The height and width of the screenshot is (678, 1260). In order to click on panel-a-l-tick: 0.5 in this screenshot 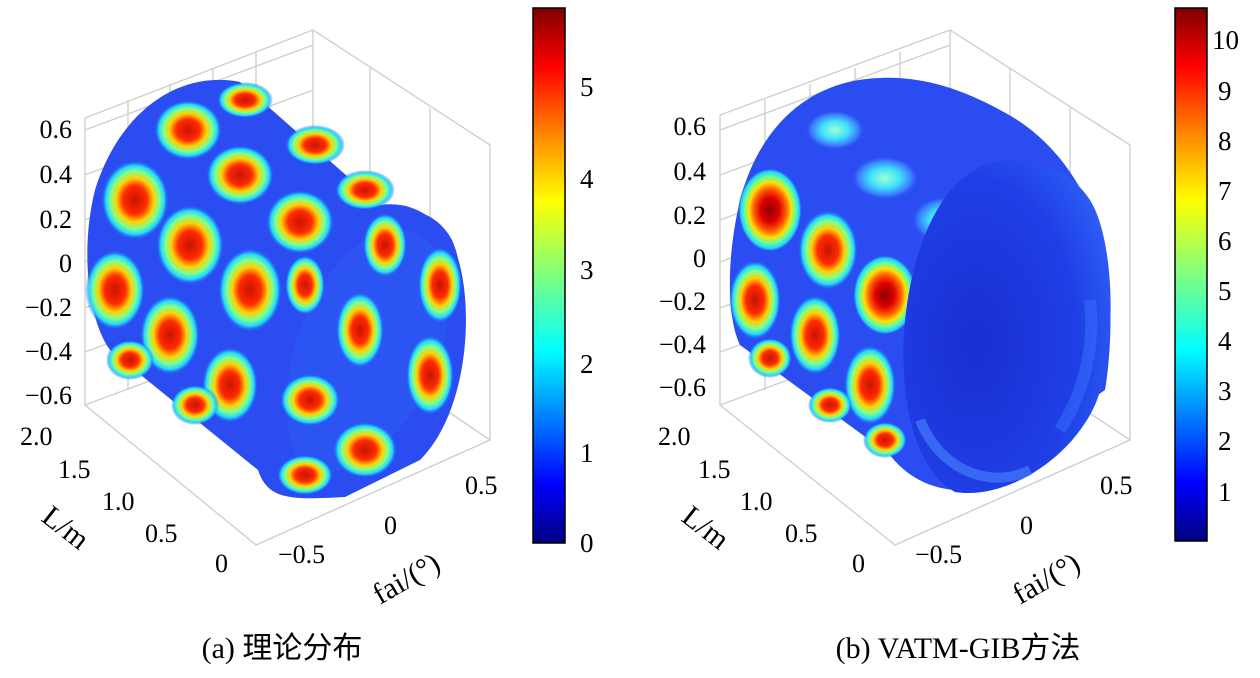, I will do `click(161, 533)`.